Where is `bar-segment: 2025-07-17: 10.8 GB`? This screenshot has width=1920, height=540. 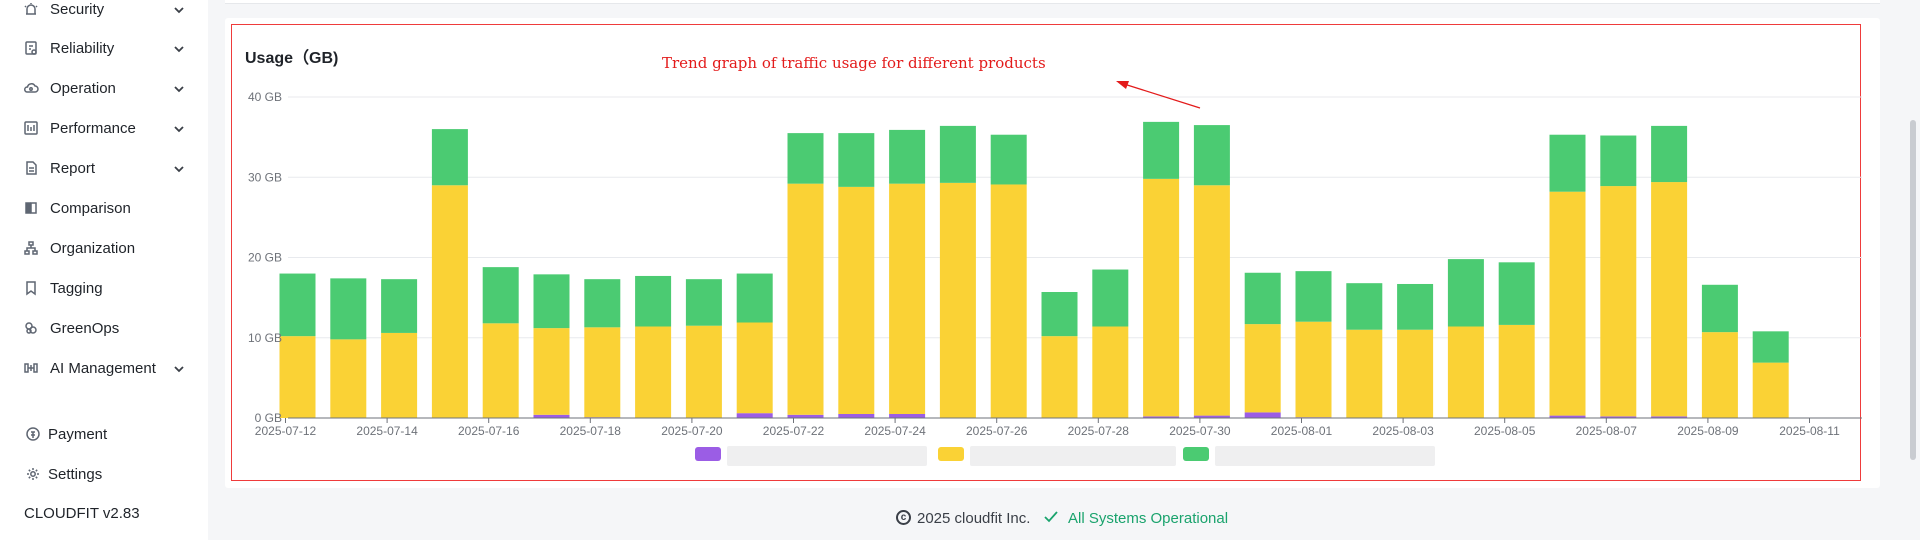 bar-segment: 2025-07-17: 10.8 GB is located at coordinates (551, 371).